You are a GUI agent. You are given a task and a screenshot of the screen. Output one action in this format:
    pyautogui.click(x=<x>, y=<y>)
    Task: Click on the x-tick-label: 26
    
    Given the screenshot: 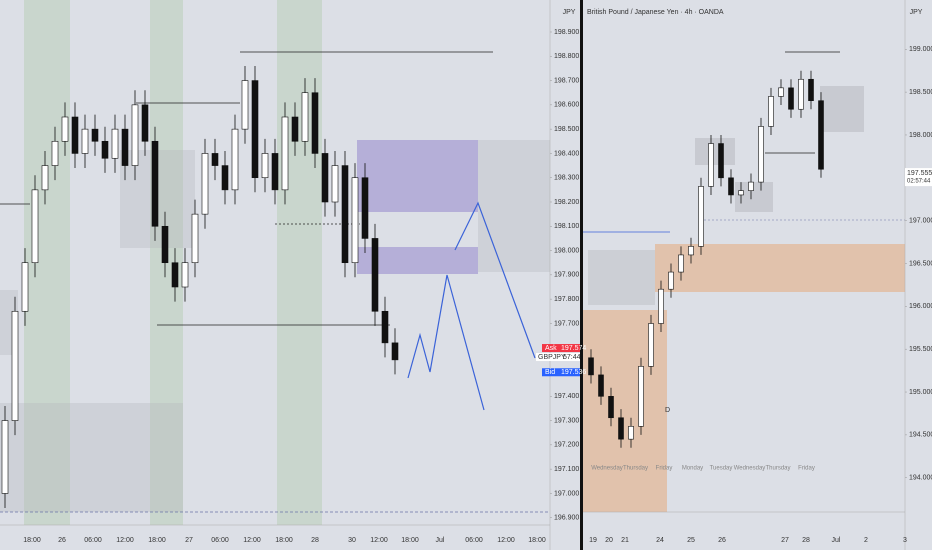 What is the action you would take?
    pyautogui.click(x=722, y=540)
    